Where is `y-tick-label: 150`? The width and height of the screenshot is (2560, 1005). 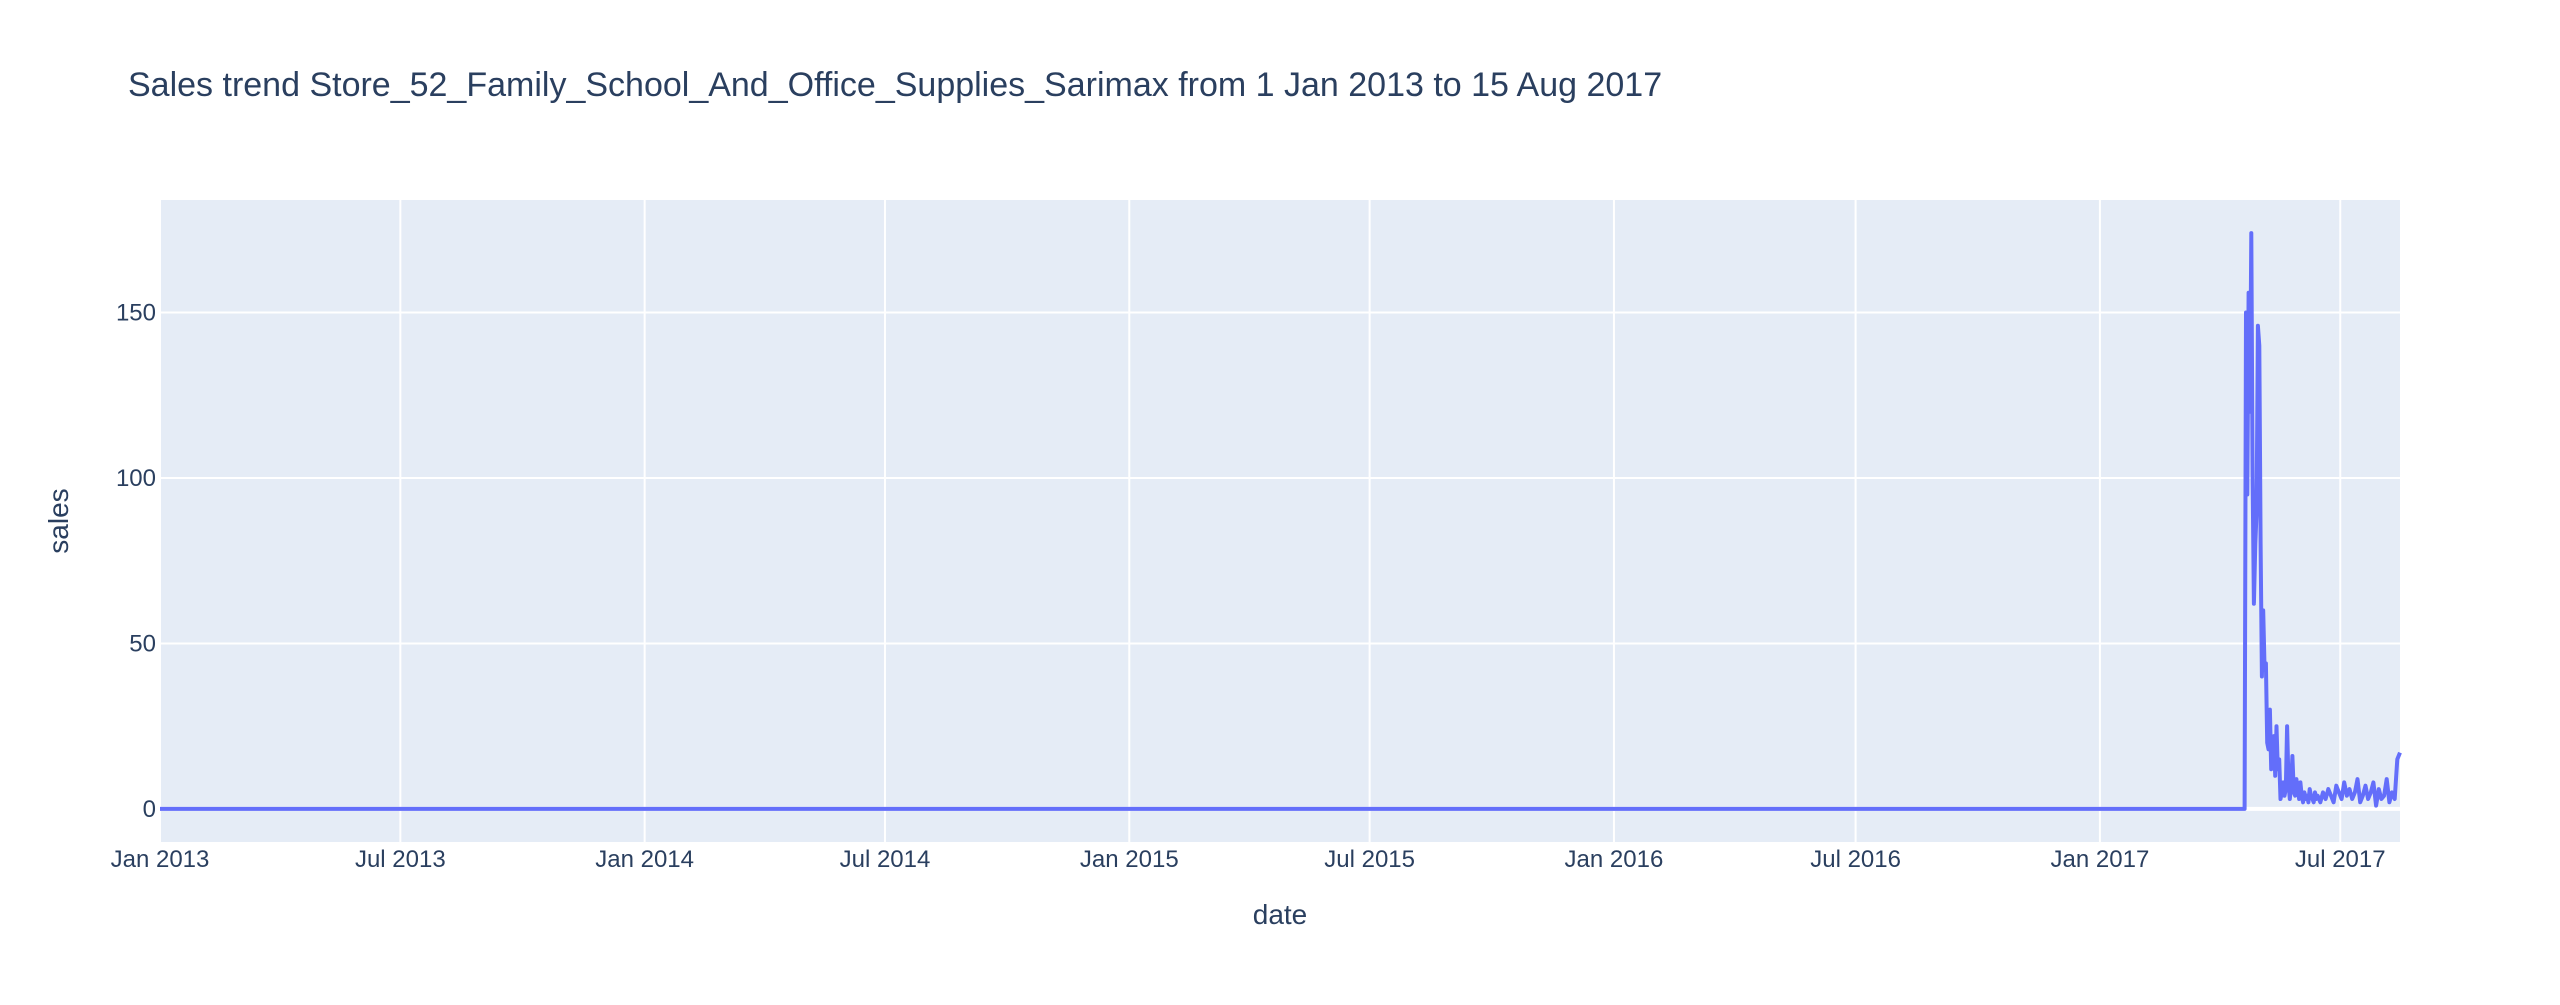
y-tick-label: 150 is located at coordinates (136, 313).